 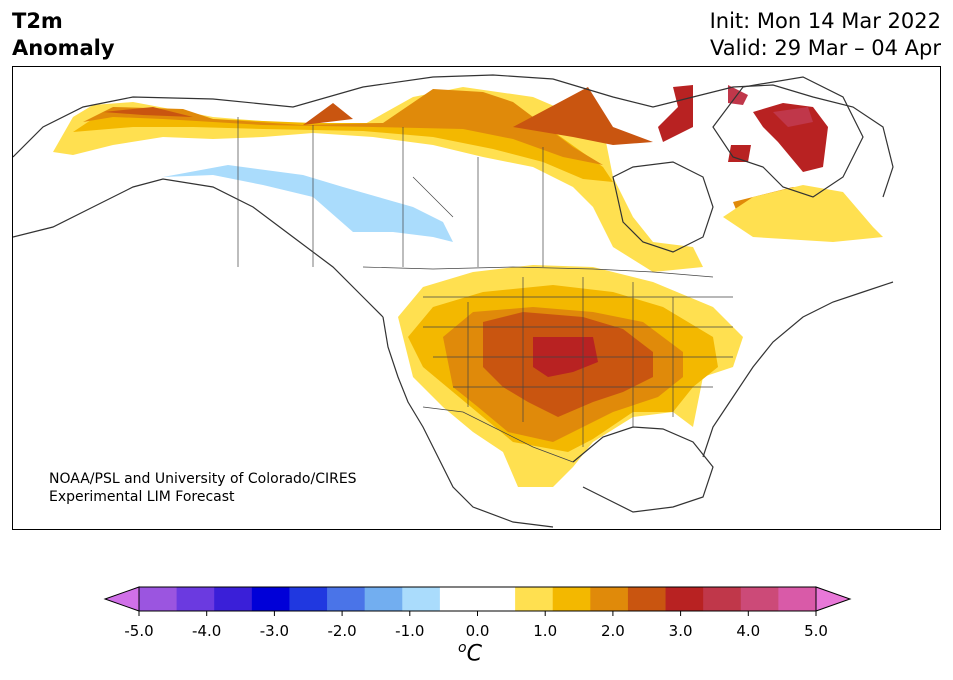 What do you see at coordinates (825, 48) in the screenshot?
I see `valid-date: Valid: 29 Mar – 04 Apr` at bounding box center [825, 48].